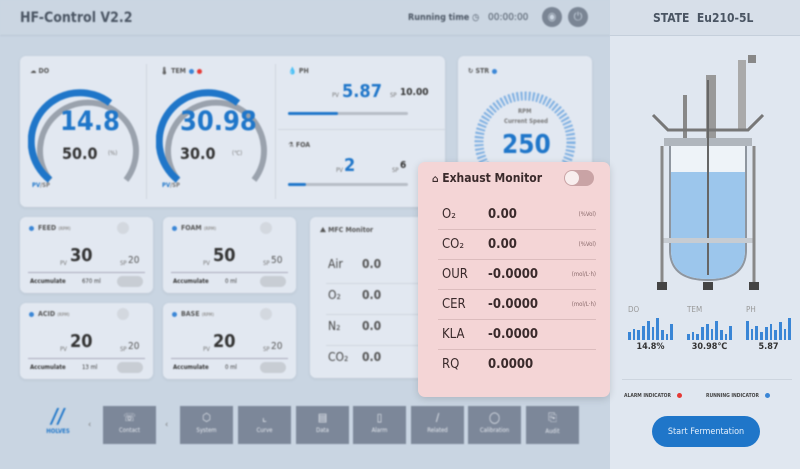 The width and height of the screenshot is (800, 469). What do you see at coordinates (517, 335) in the screenshot?
I see `exhaust-row-kla: KLA -0.0000` at bounding box center [517, 335].